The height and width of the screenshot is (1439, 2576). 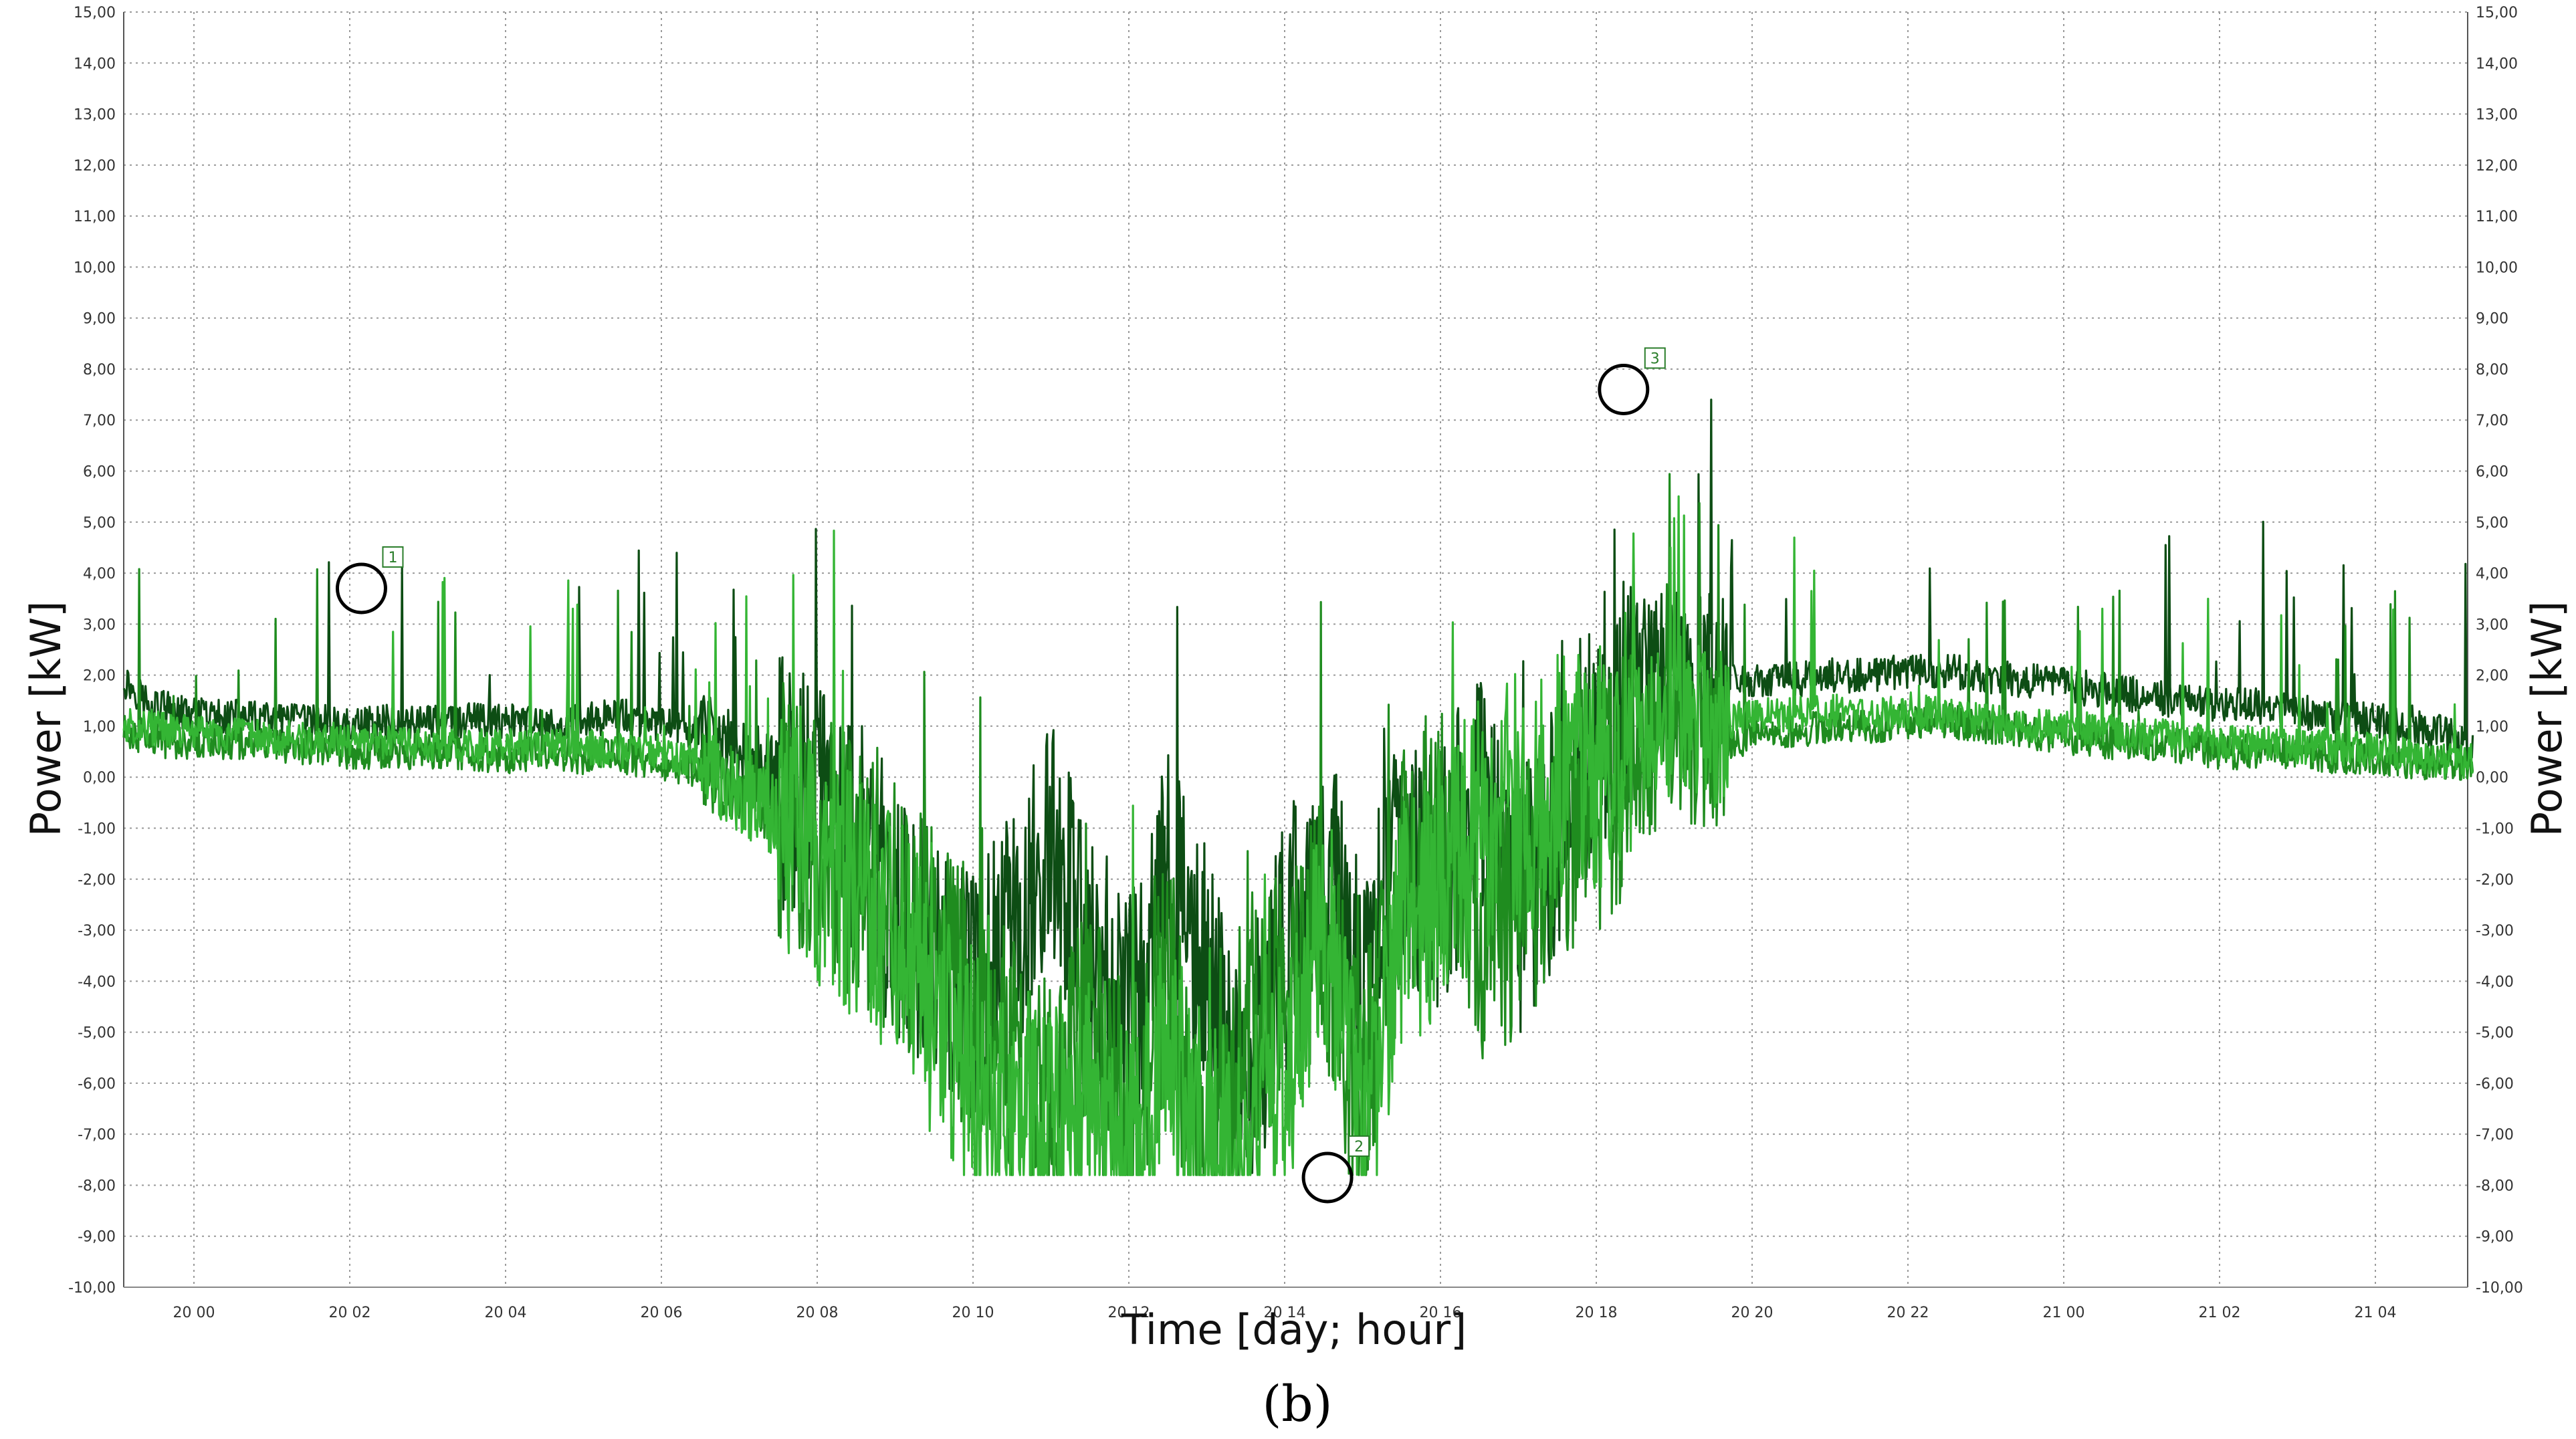 I want to click on y-tick-label-left: -6,00, so click(x=97, y=1084).